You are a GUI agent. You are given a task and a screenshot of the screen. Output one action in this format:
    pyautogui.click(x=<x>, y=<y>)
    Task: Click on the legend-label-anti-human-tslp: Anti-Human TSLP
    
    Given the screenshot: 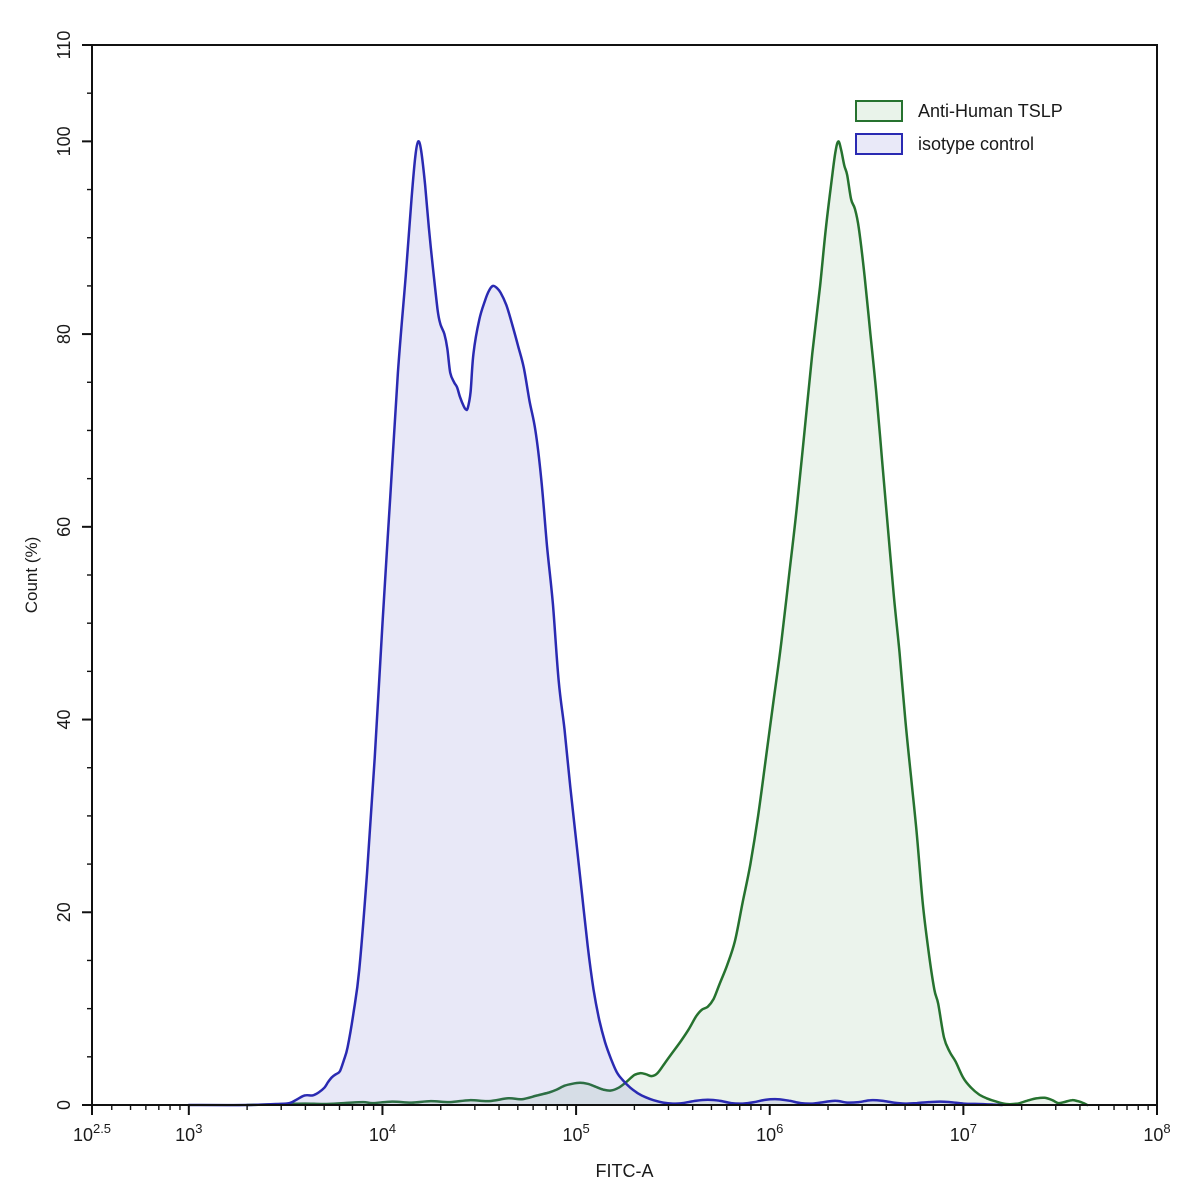 What is the action you would take?
    pyautogui.click(x=990, y=111)
    